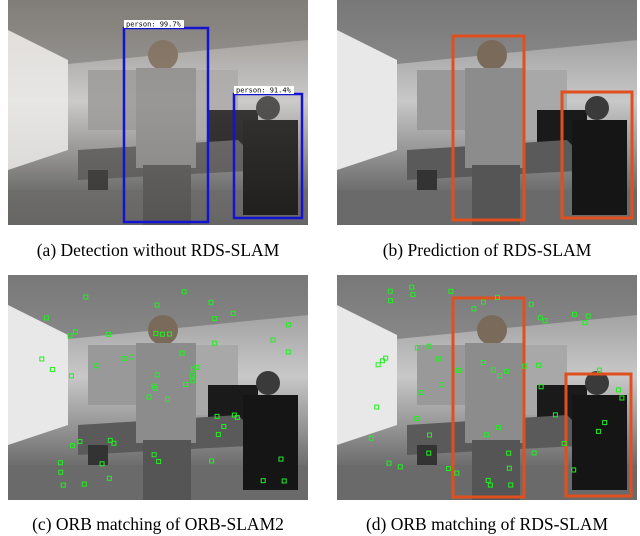 The height and width of the screenshot is (536, 640). I want to click on detection-label: person: 91.4%, so click(264, 91).